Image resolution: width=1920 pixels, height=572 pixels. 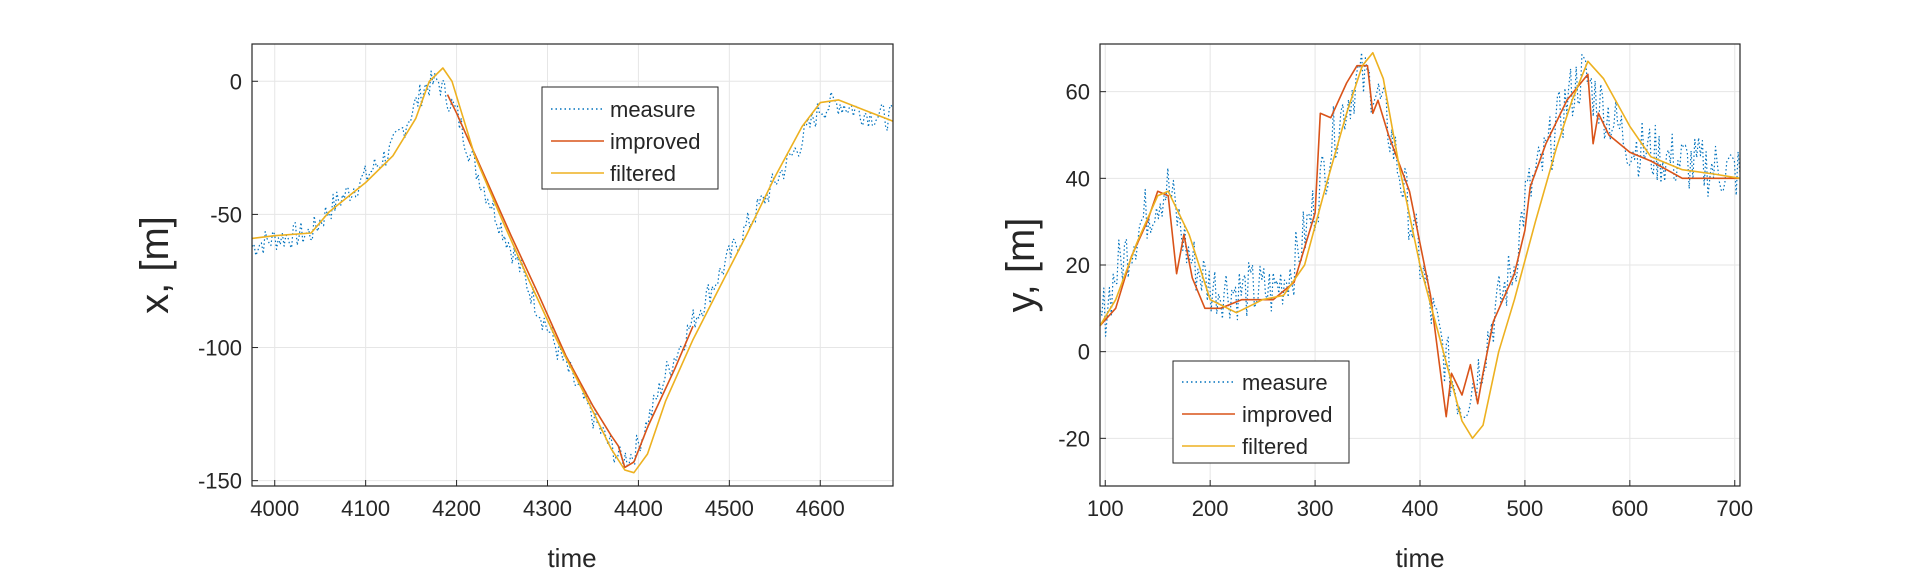 I want to click on y-tick-label: -150, so click(x=220, y=481).